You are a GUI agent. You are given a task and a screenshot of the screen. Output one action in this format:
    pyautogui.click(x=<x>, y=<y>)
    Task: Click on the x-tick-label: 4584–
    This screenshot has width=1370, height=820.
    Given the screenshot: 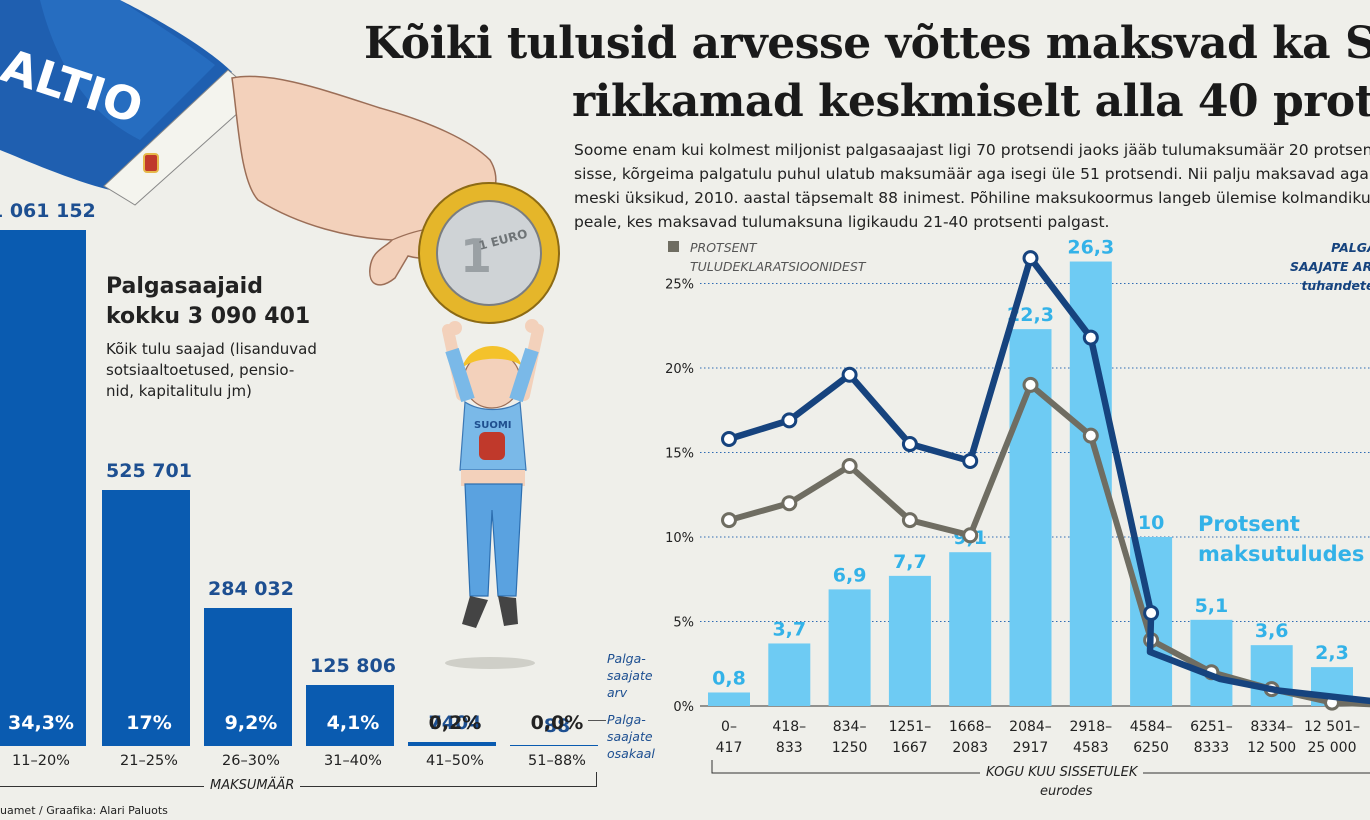 What is the action you would take?
    pyautogui.click(x=1151, y=727)
    